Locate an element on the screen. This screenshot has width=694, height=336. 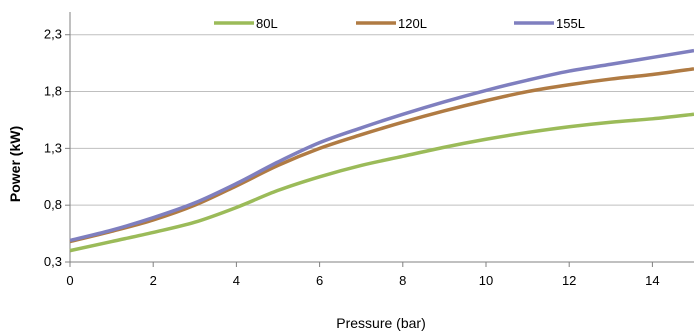
y-tick-labels: 0,3 0,8 1,3 1,8 2,3 is located at coordinates (53, 148).